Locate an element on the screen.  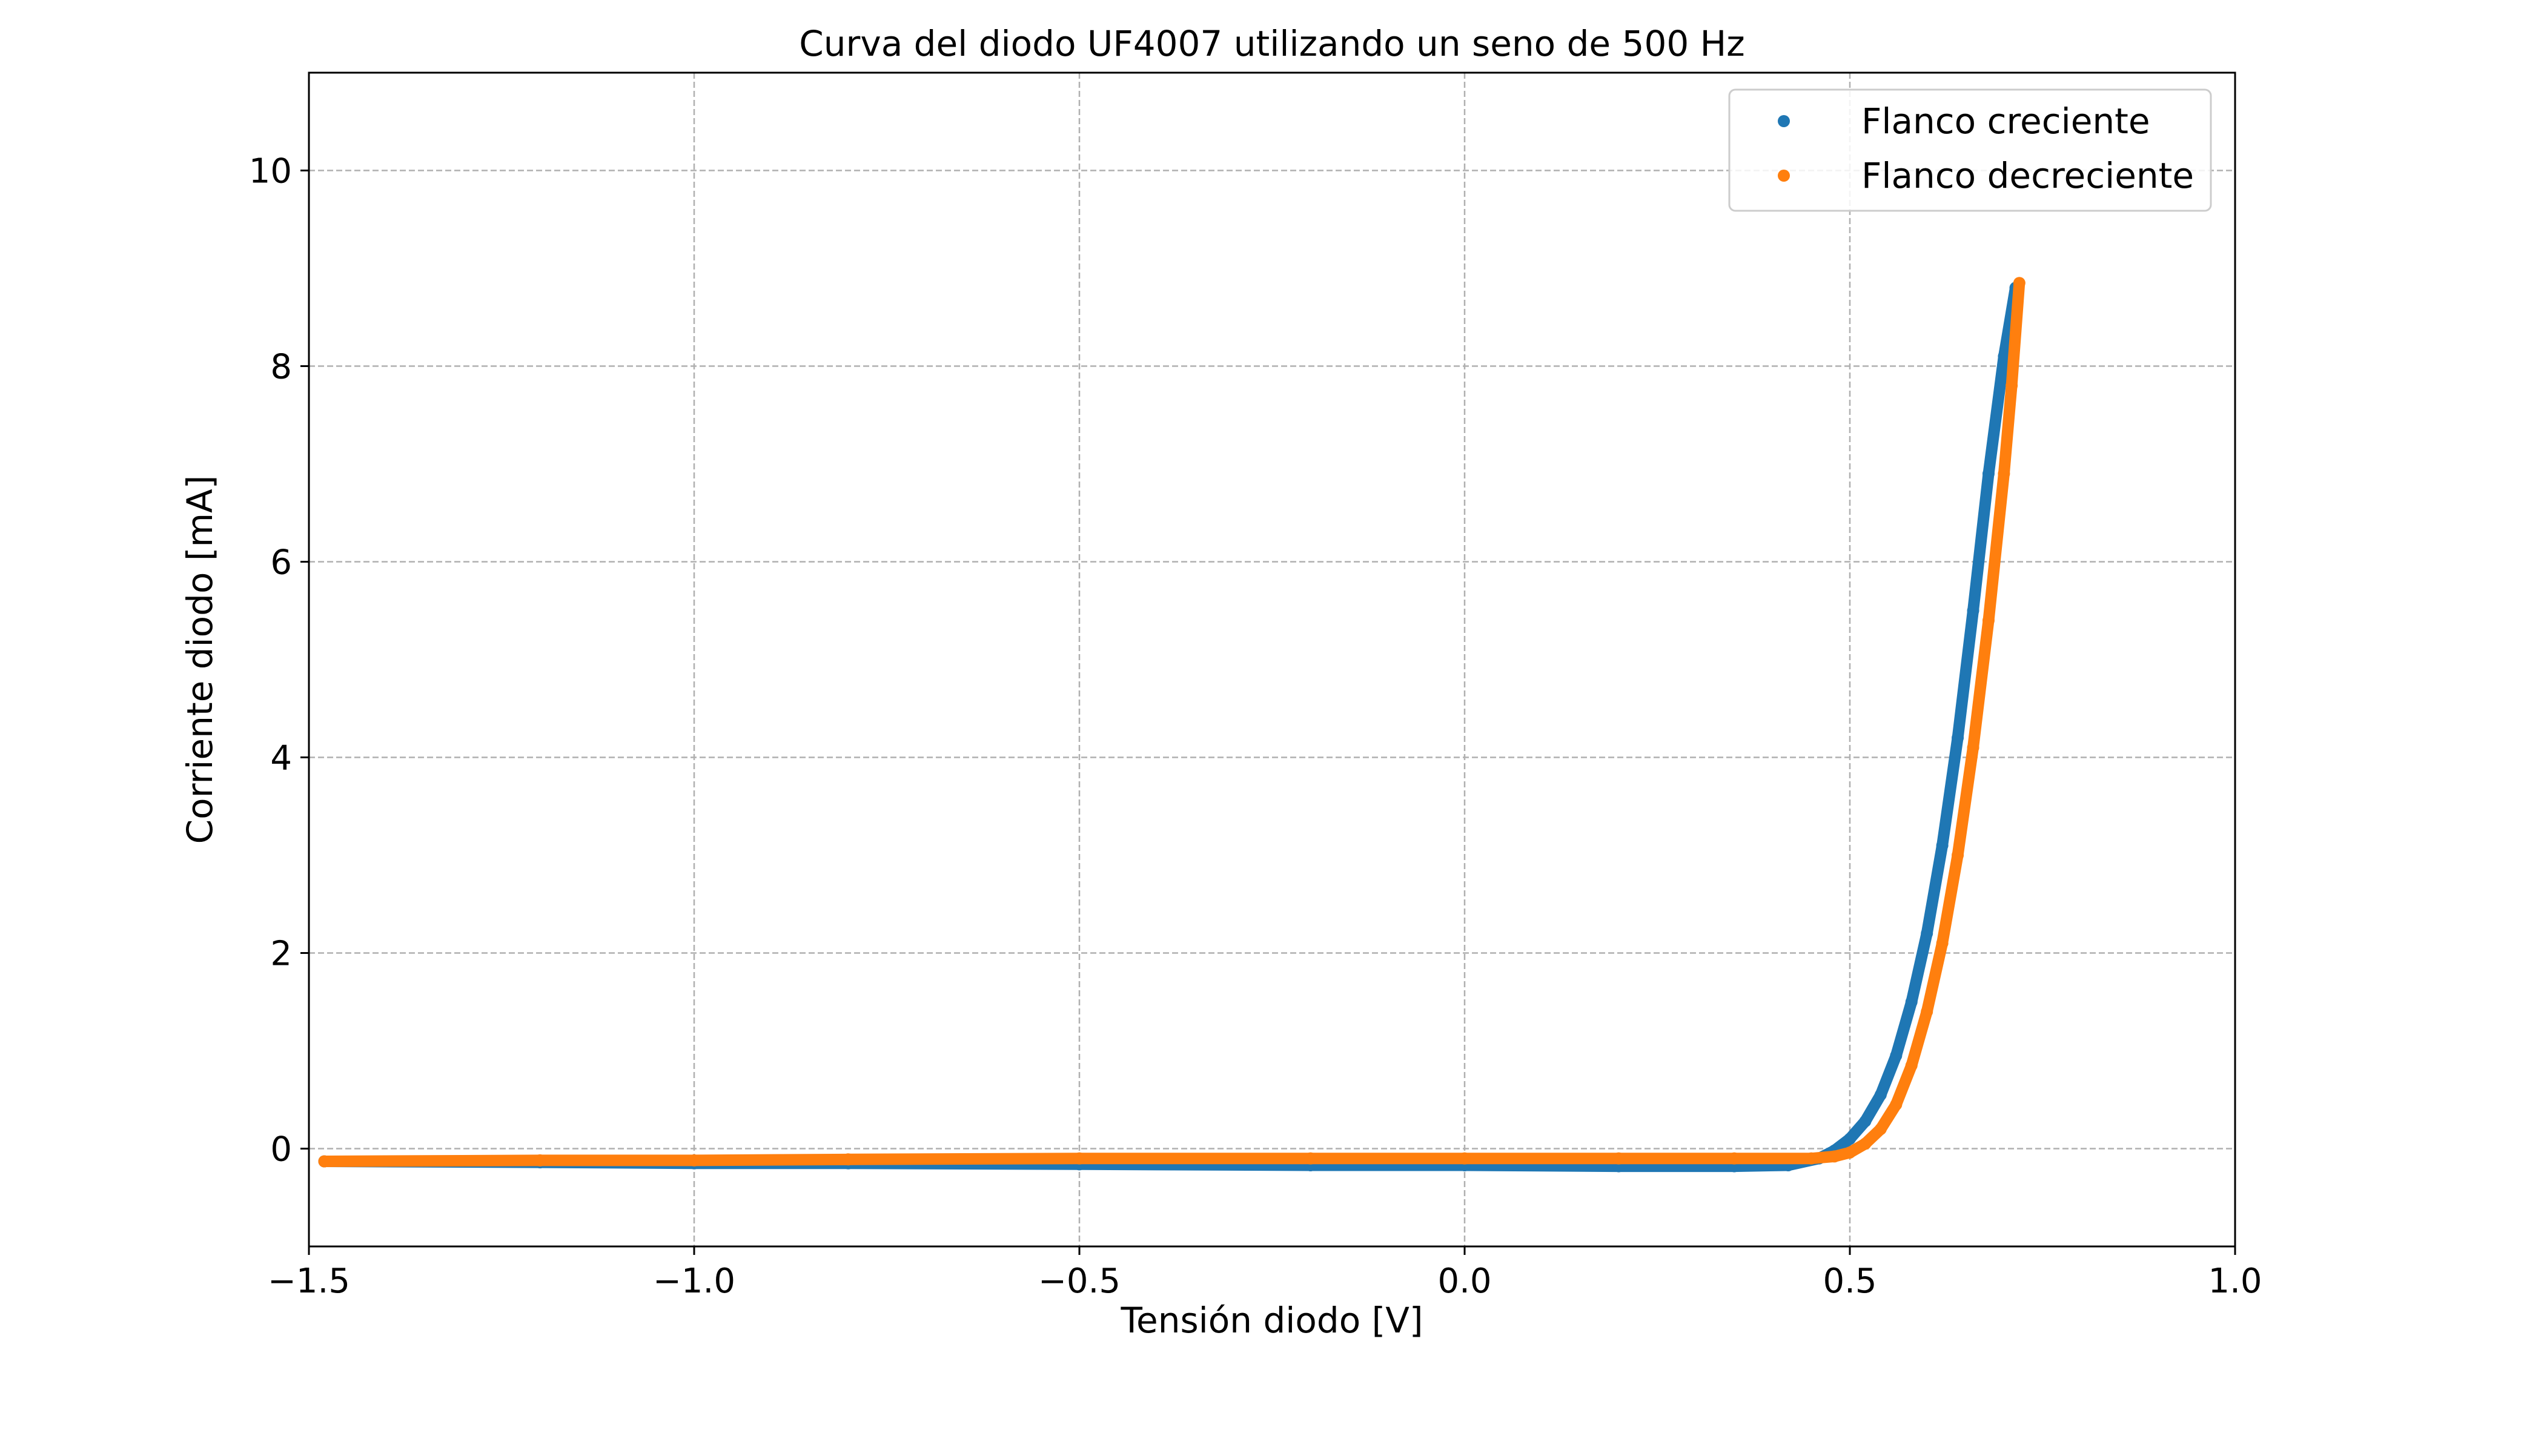
y-tick-label: 6 is located at coordinates (281, 563).